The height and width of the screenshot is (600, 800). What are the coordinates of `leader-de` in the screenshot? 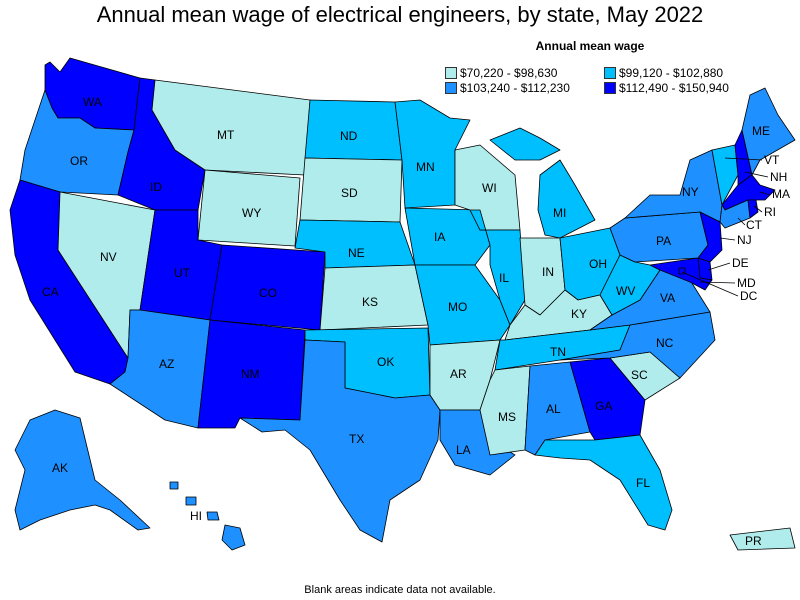 It's located at (719, 266).